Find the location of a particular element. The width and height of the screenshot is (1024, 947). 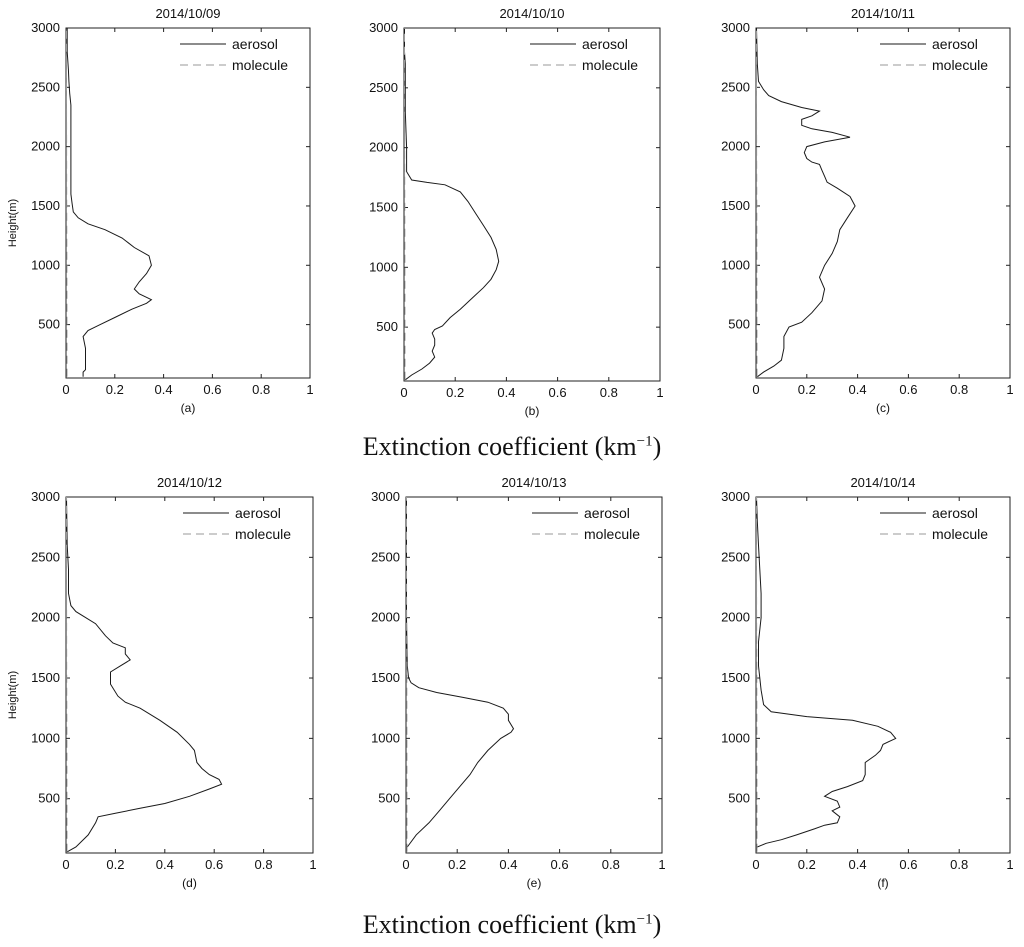

panel-caption: (e) is located at coordinates (534, 883).